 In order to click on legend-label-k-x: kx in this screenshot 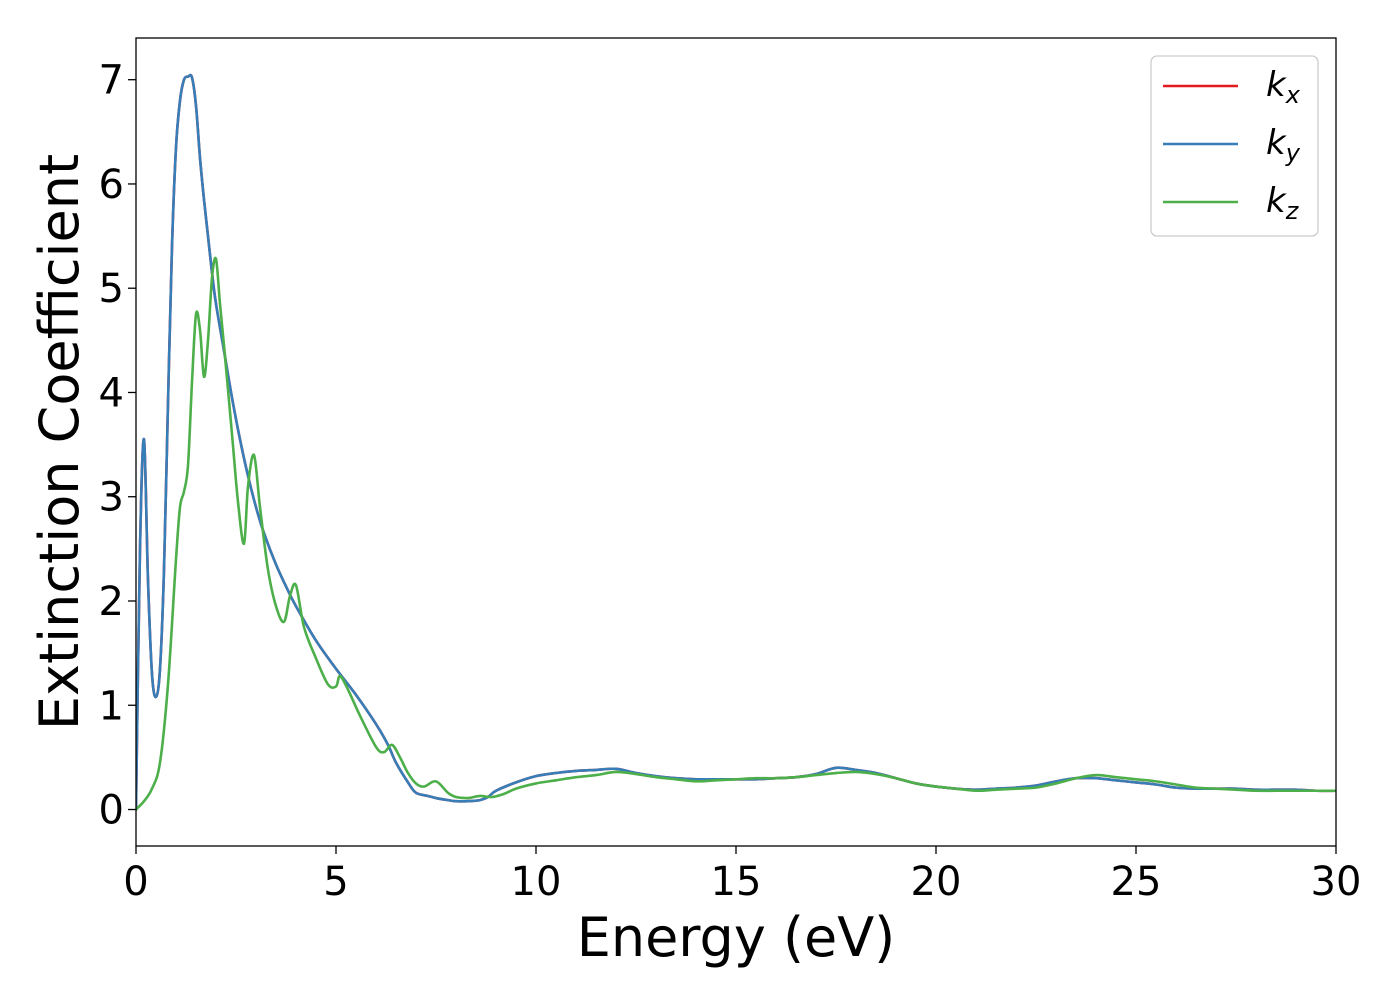, I will do `click(1283, 87)`.